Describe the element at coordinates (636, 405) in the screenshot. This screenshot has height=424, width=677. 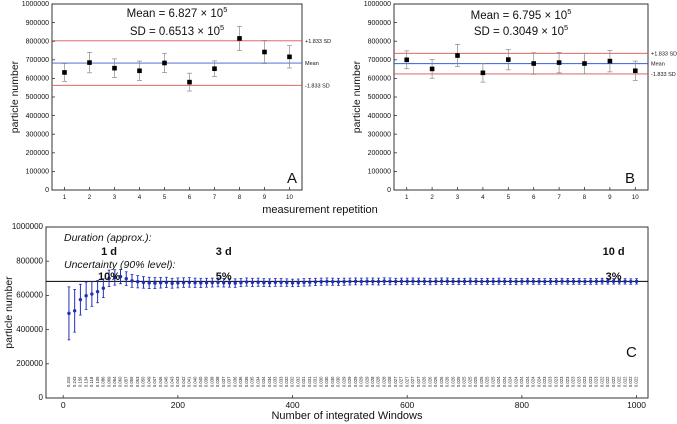
I see `panel-c-x-tick-label: 1000` at that location.